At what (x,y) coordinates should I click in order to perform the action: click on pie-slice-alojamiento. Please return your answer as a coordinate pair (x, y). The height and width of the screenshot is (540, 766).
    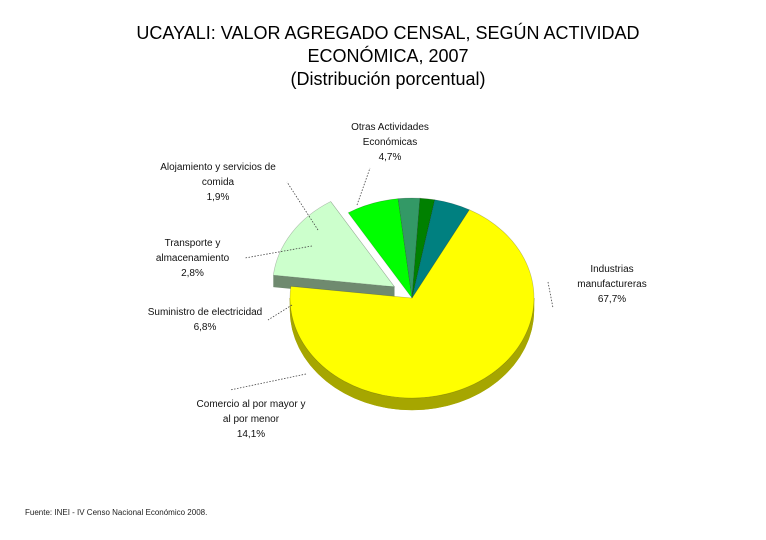
    Looking at the image, I should click on (423, 248).